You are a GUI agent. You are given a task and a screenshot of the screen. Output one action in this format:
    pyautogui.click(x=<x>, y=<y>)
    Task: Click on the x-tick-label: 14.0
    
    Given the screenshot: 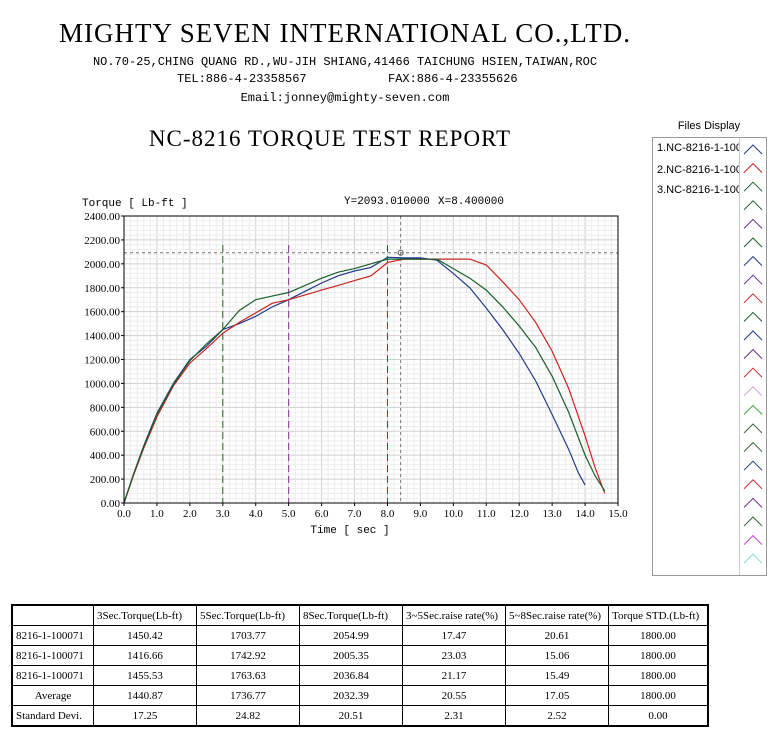 What is the action you would take?
    pyautogui.click(x=585, y=514)
    